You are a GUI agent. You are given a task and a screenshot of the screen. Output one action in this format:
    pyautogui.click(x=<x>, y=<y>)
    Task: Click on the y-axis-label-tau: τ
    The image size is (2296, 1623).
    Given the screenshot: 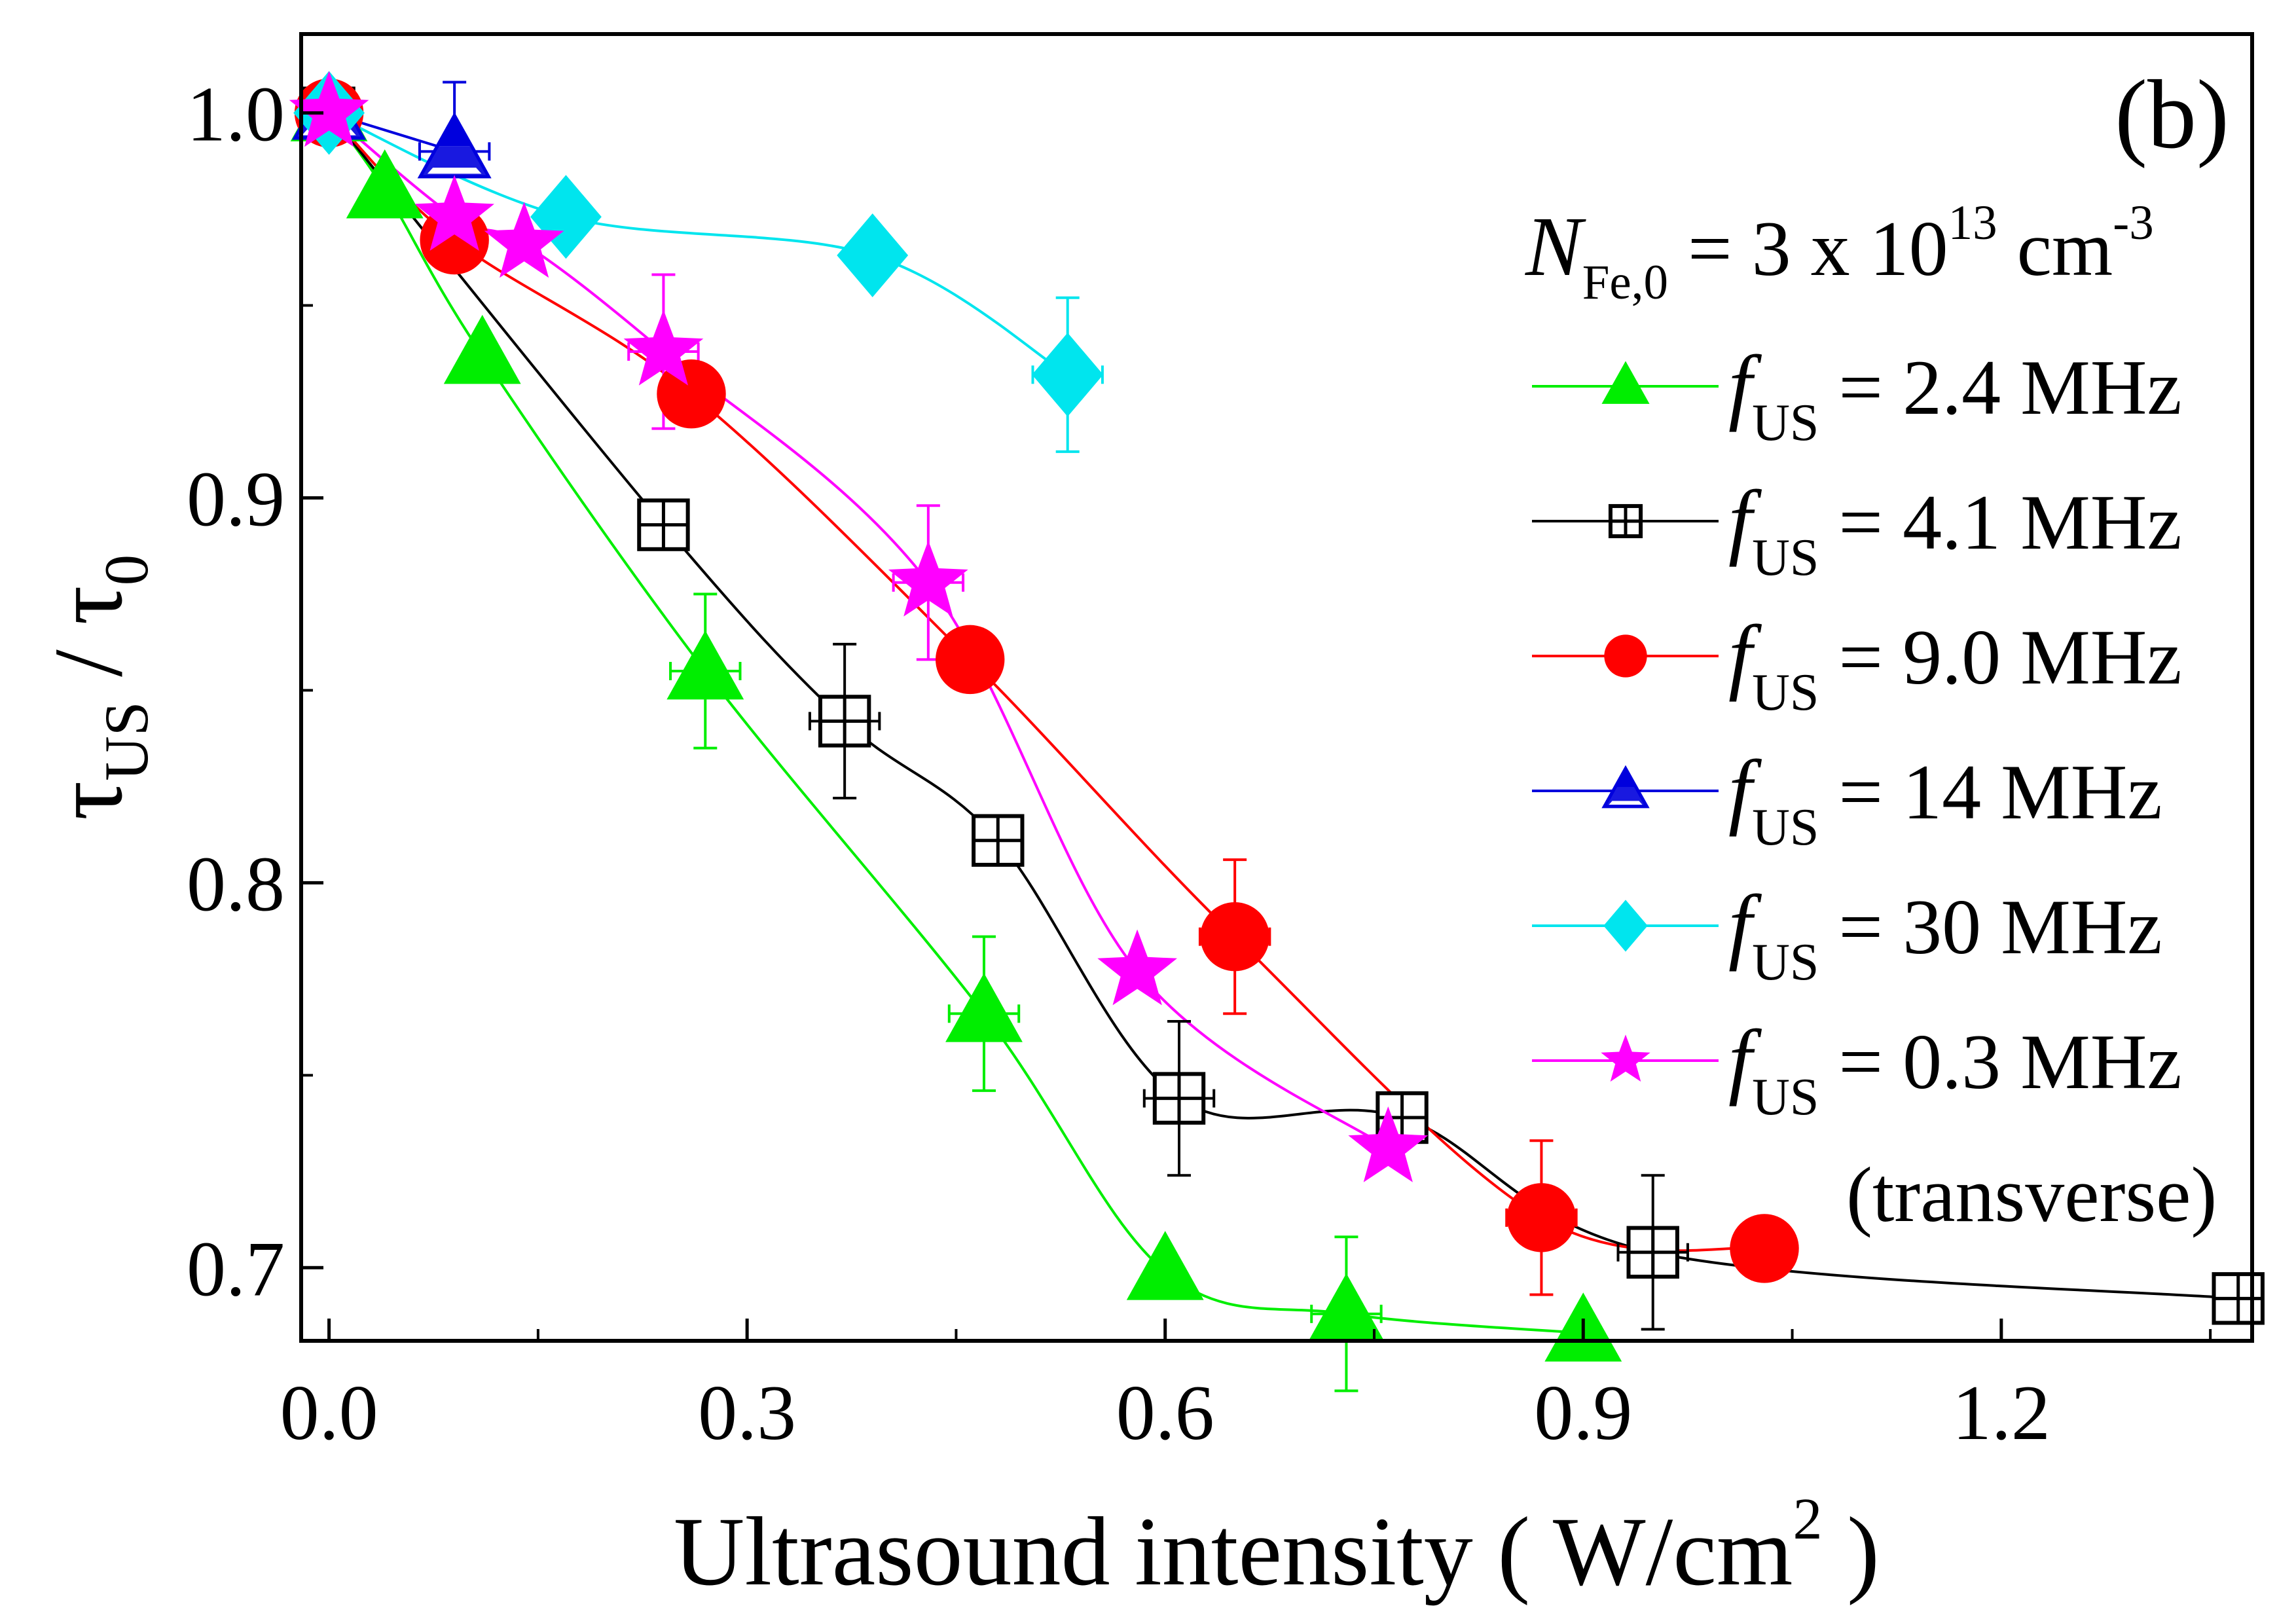 What is the action you would take?
    pyautogui.click(x=88, y=800)
    